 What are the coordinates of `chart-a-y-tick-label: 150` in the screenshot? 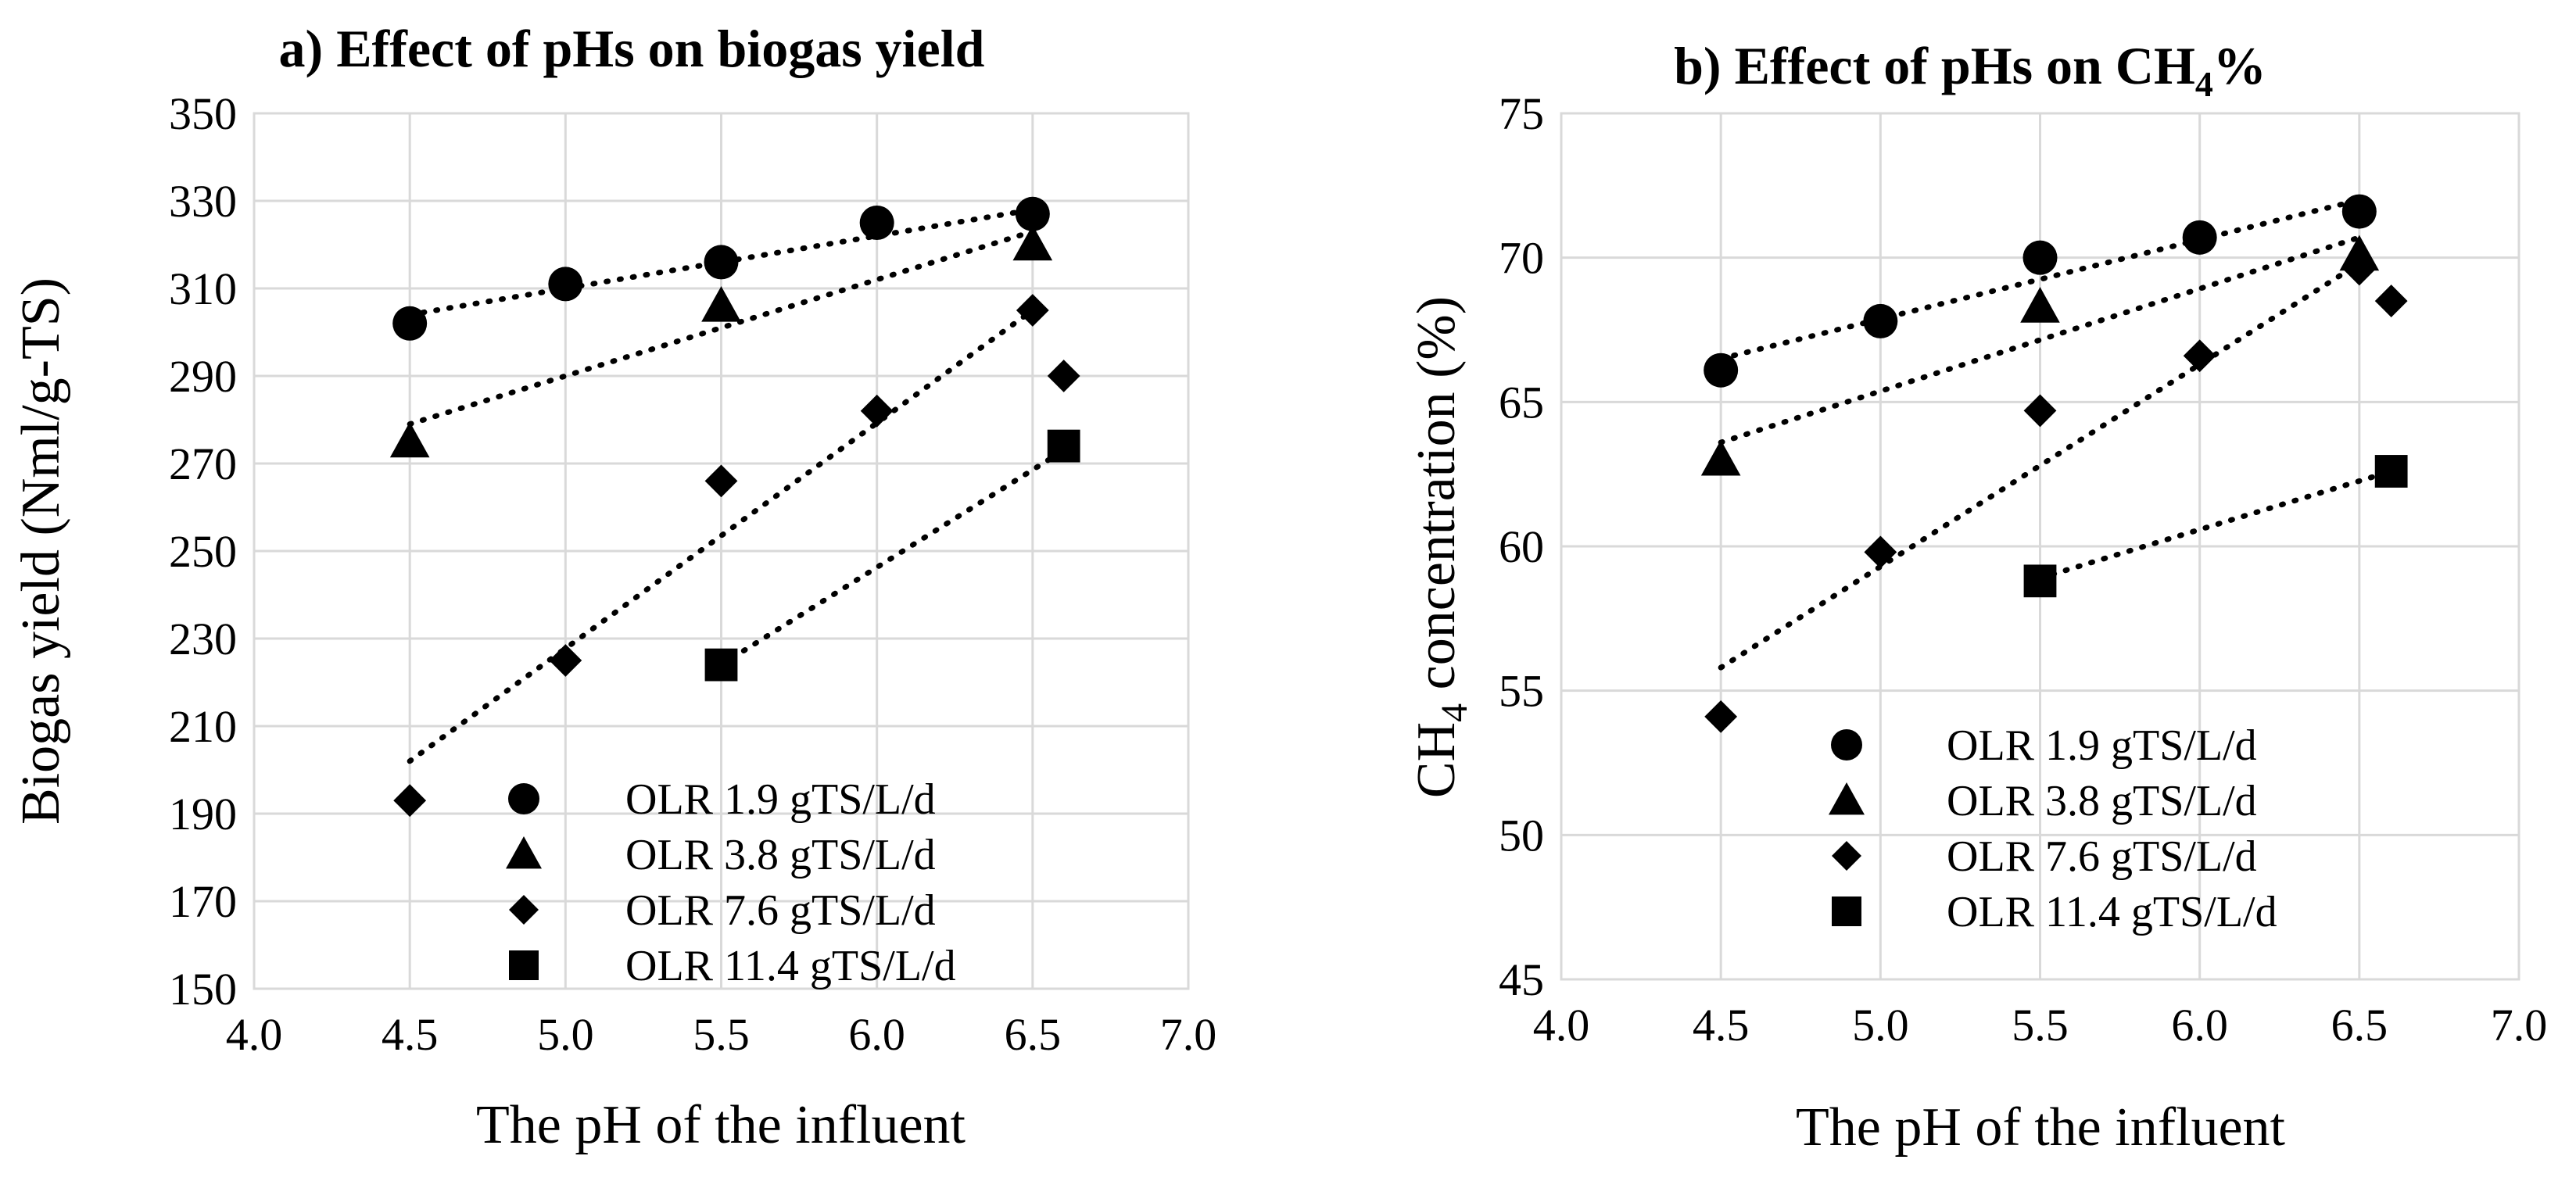 It's located at (203, 989).